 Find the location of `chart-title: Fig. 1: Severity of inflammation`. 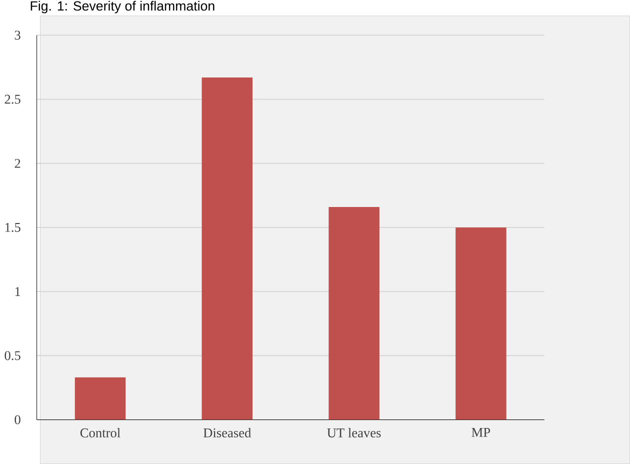

chart-title: Fig. 1: Severity of inflammation is located at coordinates (122, 7).